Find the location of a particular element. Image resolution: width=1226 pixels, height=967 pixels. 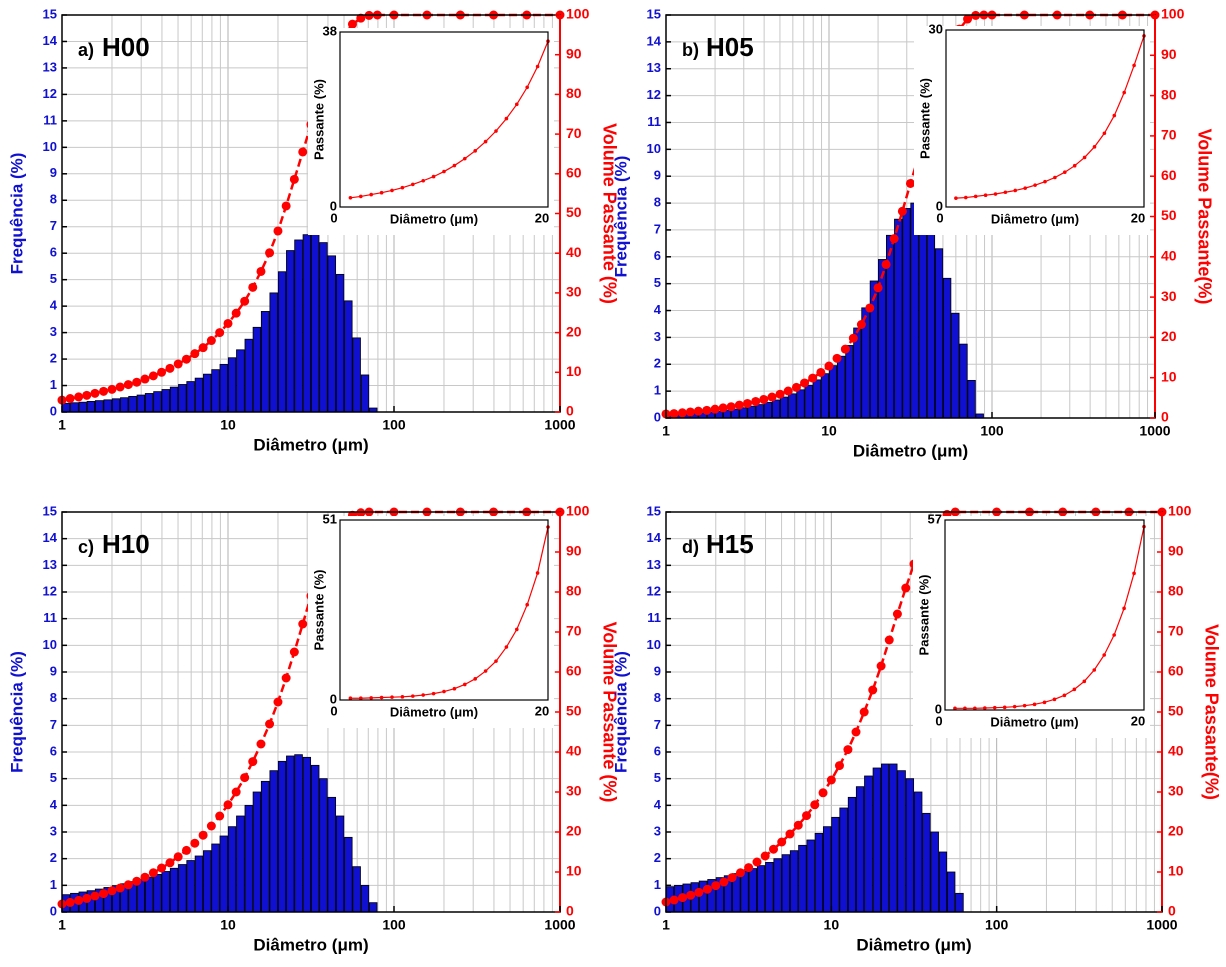

inset-y-axis-label: Passante (%) is located at coordinates (318, 119).